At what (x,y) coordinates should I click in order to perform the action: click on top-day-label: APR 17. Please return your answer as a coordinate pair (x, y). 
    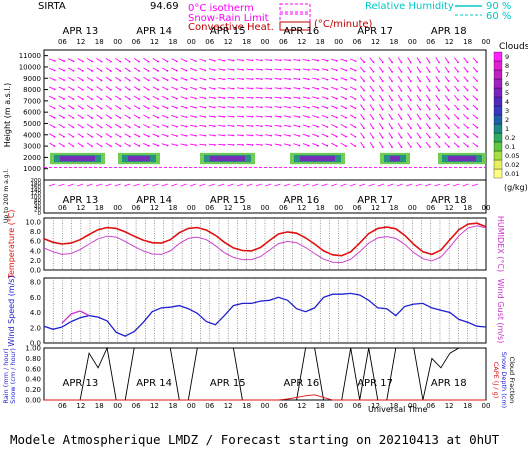
    Looking at the image, I should click on (375, 31).